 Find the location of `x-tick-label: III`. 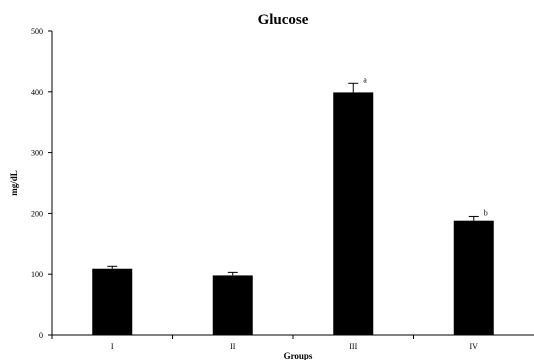

x-tick-label: III is located at coordinates (353, 346).